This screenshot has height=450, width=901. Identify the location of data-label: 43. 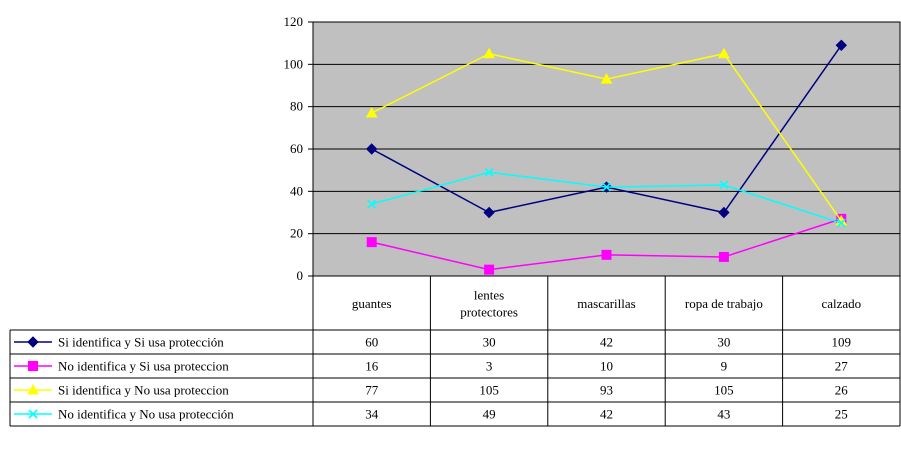
(723, 414).